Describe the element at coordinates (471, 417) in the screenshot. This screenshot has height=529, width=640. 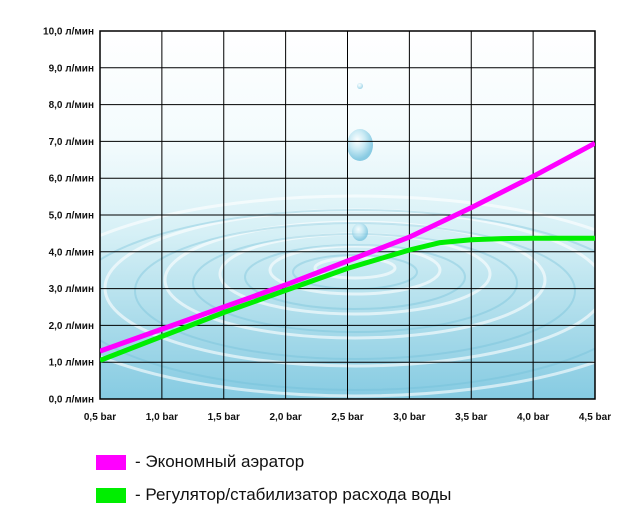
I see `x-tick-label: 3,5 bar` at that location.